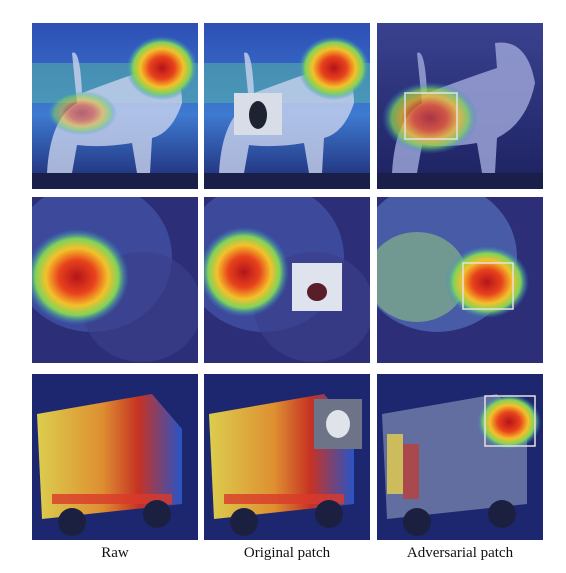 The width and height of the screenshot is (566, 573). I want to click on heatmap-row3-original-patch, so click(287, 457).